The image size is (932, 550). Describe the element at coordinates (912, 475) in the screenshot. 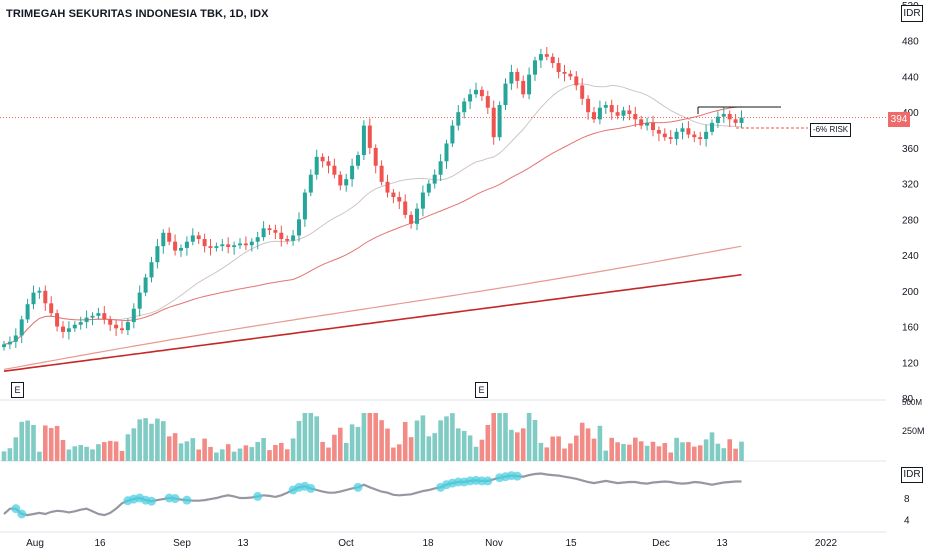

I see `rsi-currency-badge: IDR` at that location.